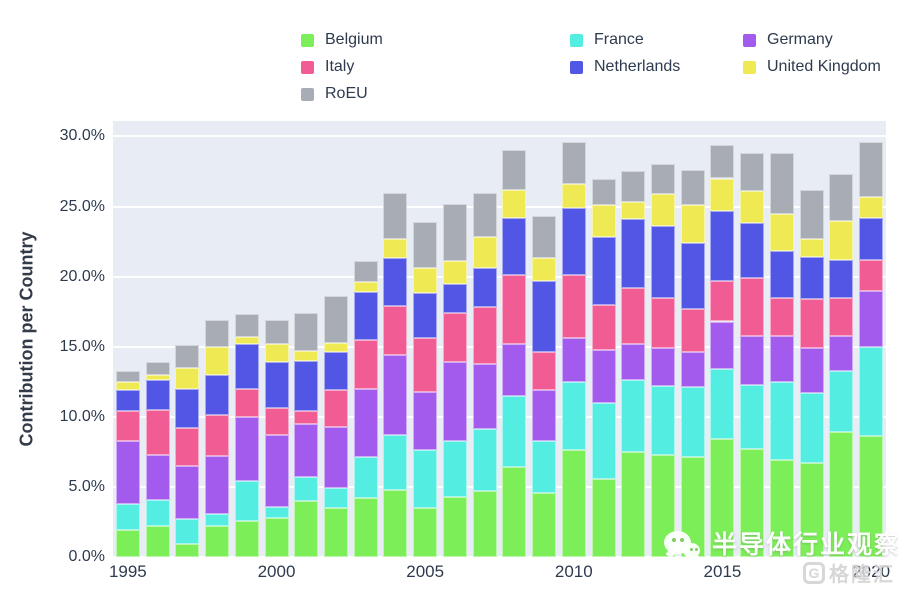 This screenshot has height=598, width=898. I want to click on legend-item-netherlands: Netherlands, so click(625, 67).